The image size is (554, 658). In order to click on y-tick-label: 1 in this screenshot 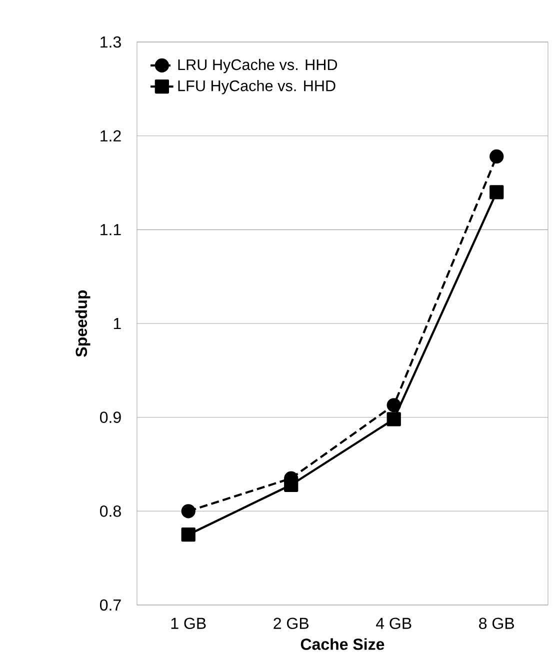, I will do `click(117, 324)`.